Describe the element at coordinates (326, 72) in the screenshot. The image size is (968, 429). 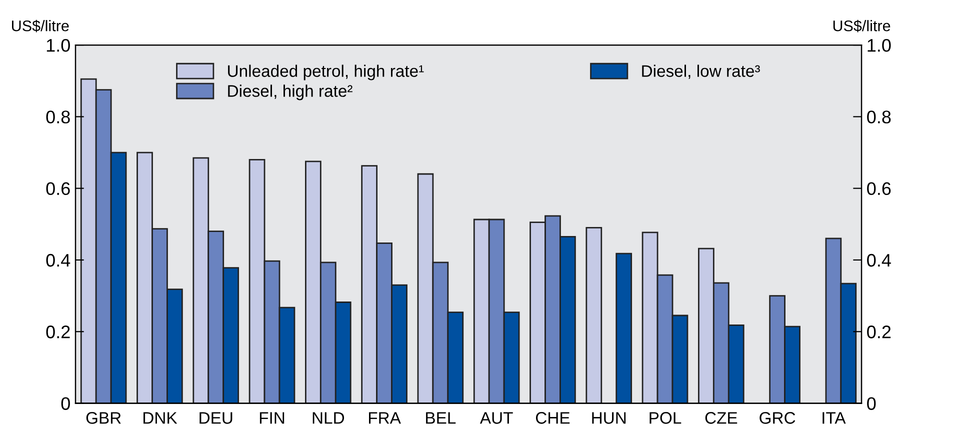
I see `legend-label: Unleaded petrol, high rate¹` at that location.